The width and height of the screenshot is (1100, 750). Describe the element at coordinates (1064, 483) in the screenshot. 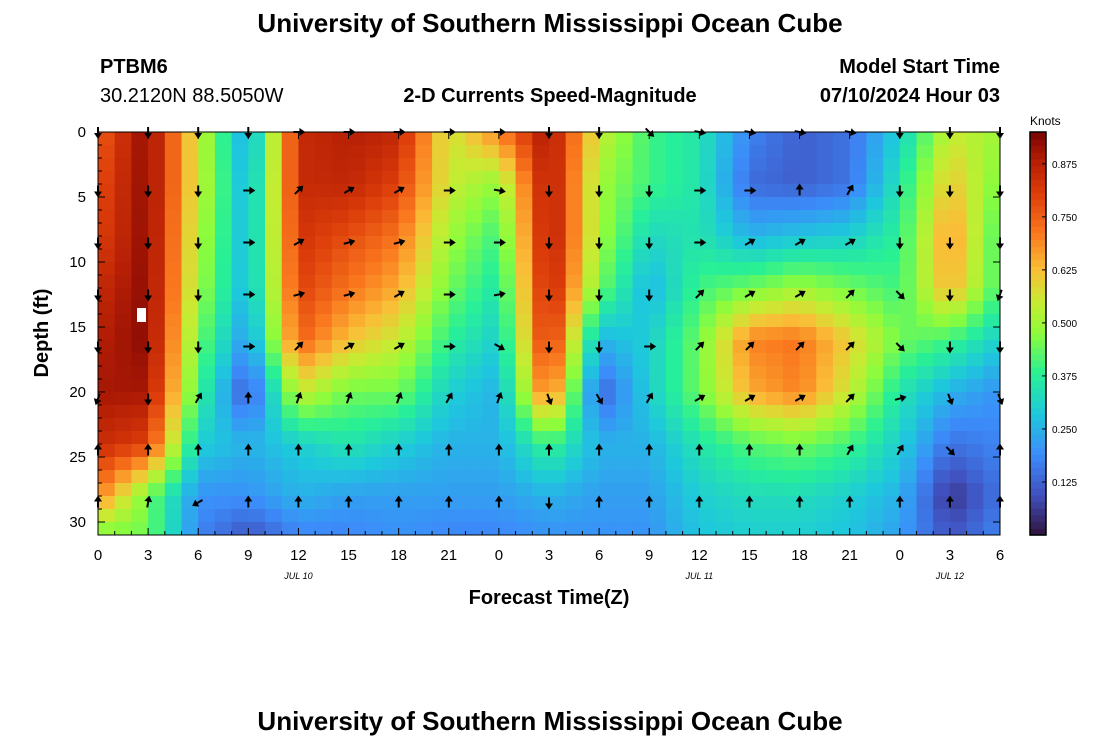

I see `colorbar-tick-label: 0.125` at that location.